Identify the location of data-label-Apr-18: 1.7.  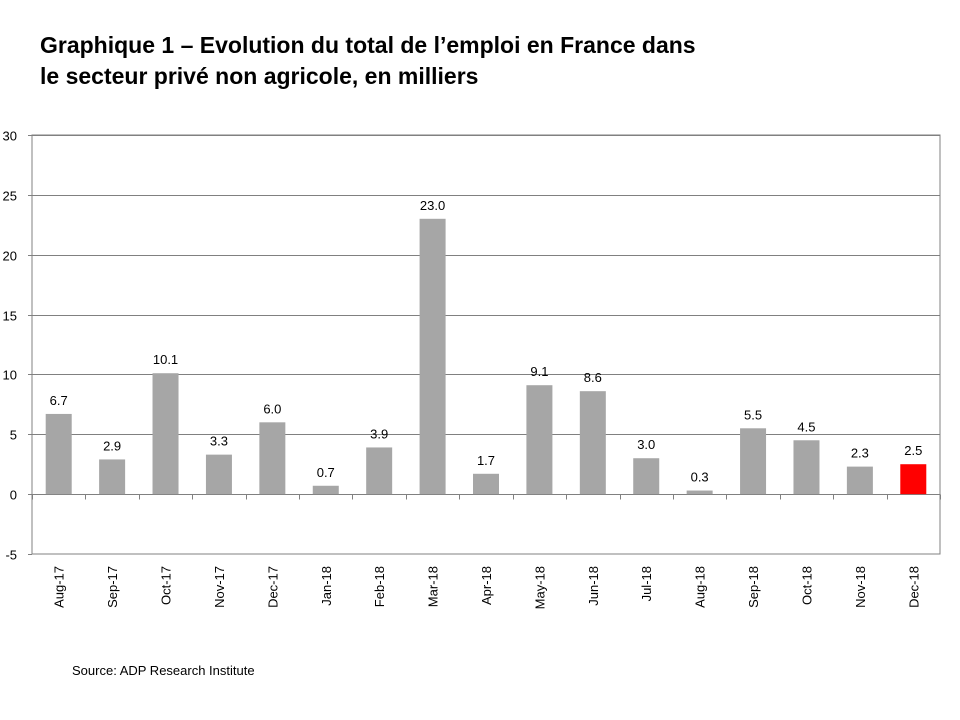
(486, 460).